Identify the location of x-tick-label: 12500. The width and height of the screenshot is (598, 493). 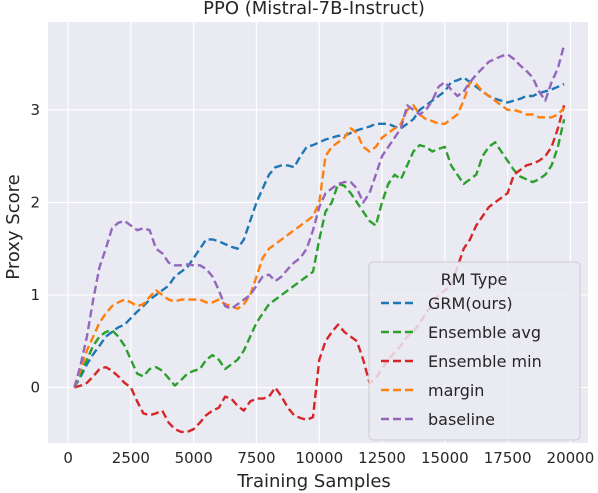
(382, 458).